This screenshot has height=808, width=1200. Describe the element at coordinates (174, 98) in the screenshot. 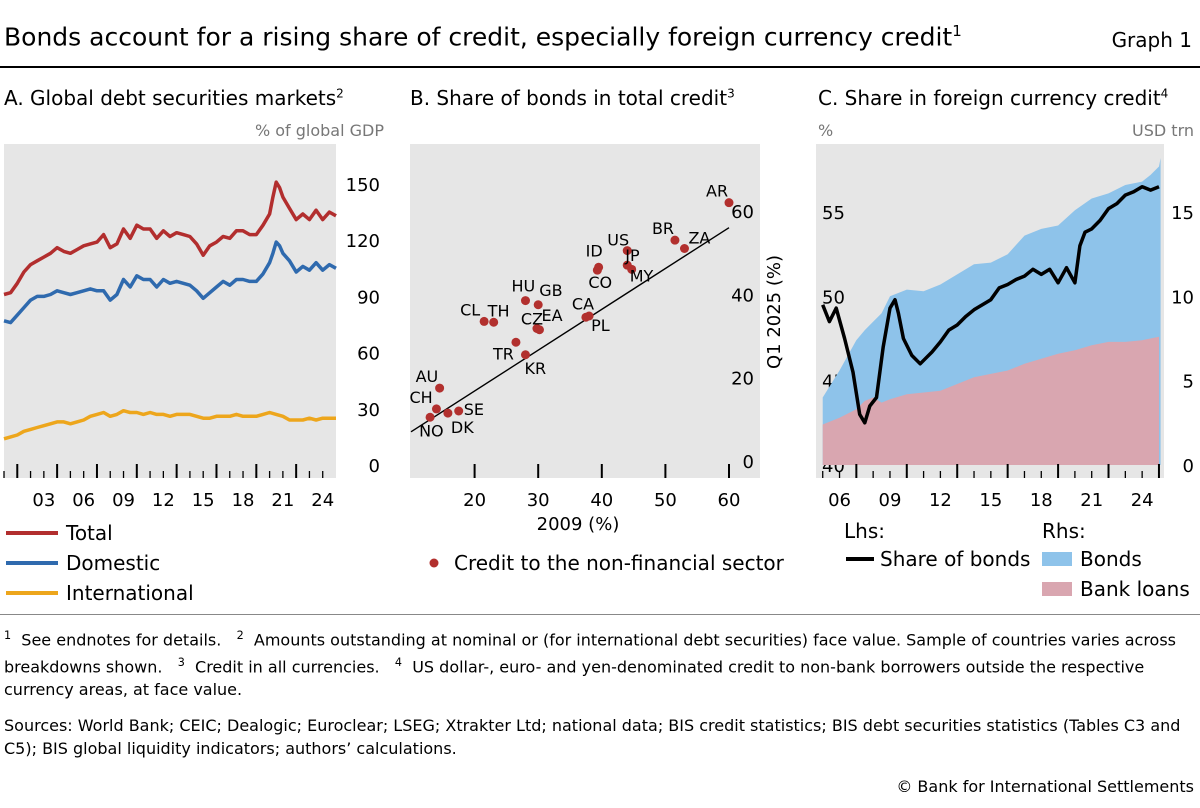

I see `panel-a-title: A. Global debt securities markets2` at that location.